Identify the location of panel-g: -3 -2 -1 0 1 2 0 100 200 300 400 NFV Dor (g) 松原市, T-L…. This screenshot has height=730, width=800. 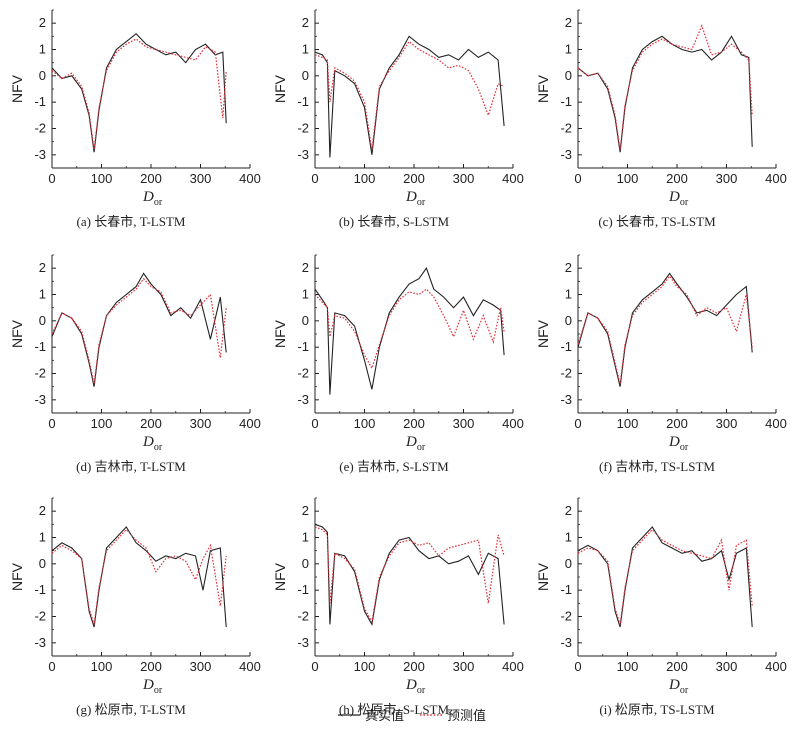
(135, 607).